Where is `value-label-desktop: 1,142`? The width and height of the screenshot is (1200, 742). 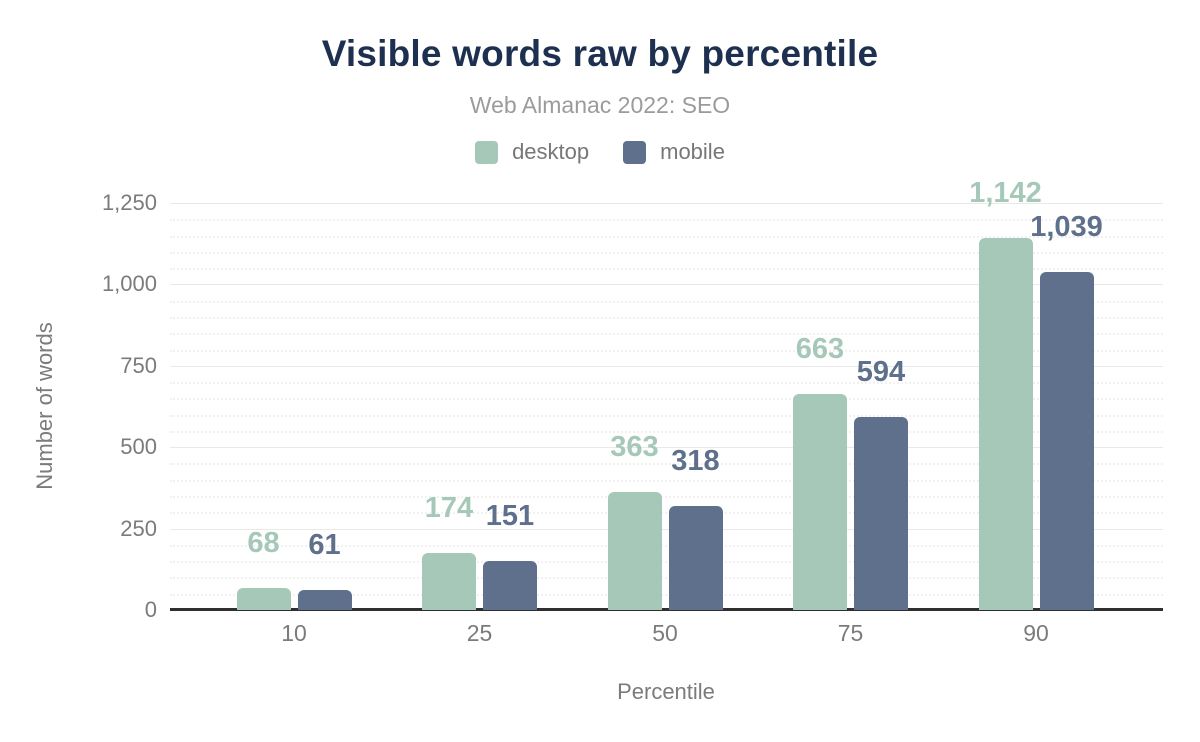
value-label-desktop: 1,142 is located at coordinates (1005, 193).